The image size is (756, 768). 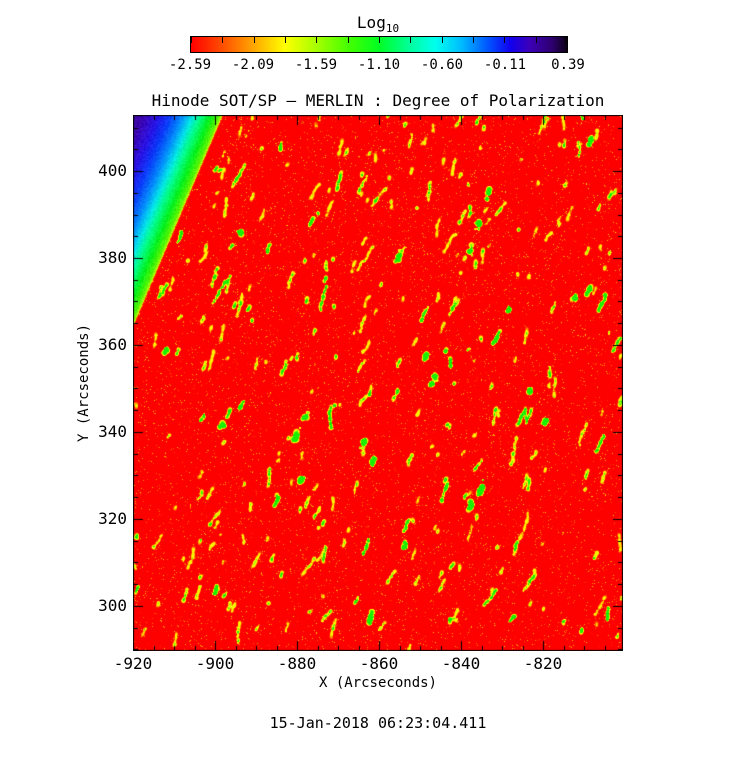 What do you see at coordinates (371, 22) in the screenshot?
I see `colorbar-title-base: Log` at bounding box center [371, 22].